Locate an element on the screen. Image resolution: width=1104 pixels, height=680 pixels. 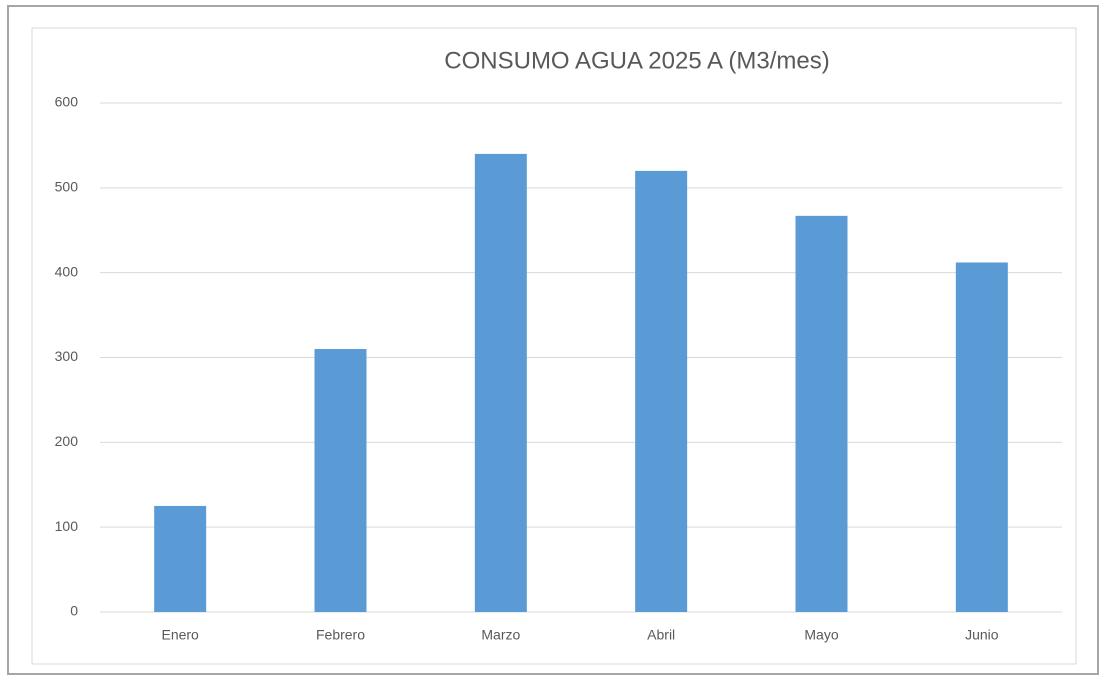
y-tick-label: 200 is located at coordinates (67, 441).